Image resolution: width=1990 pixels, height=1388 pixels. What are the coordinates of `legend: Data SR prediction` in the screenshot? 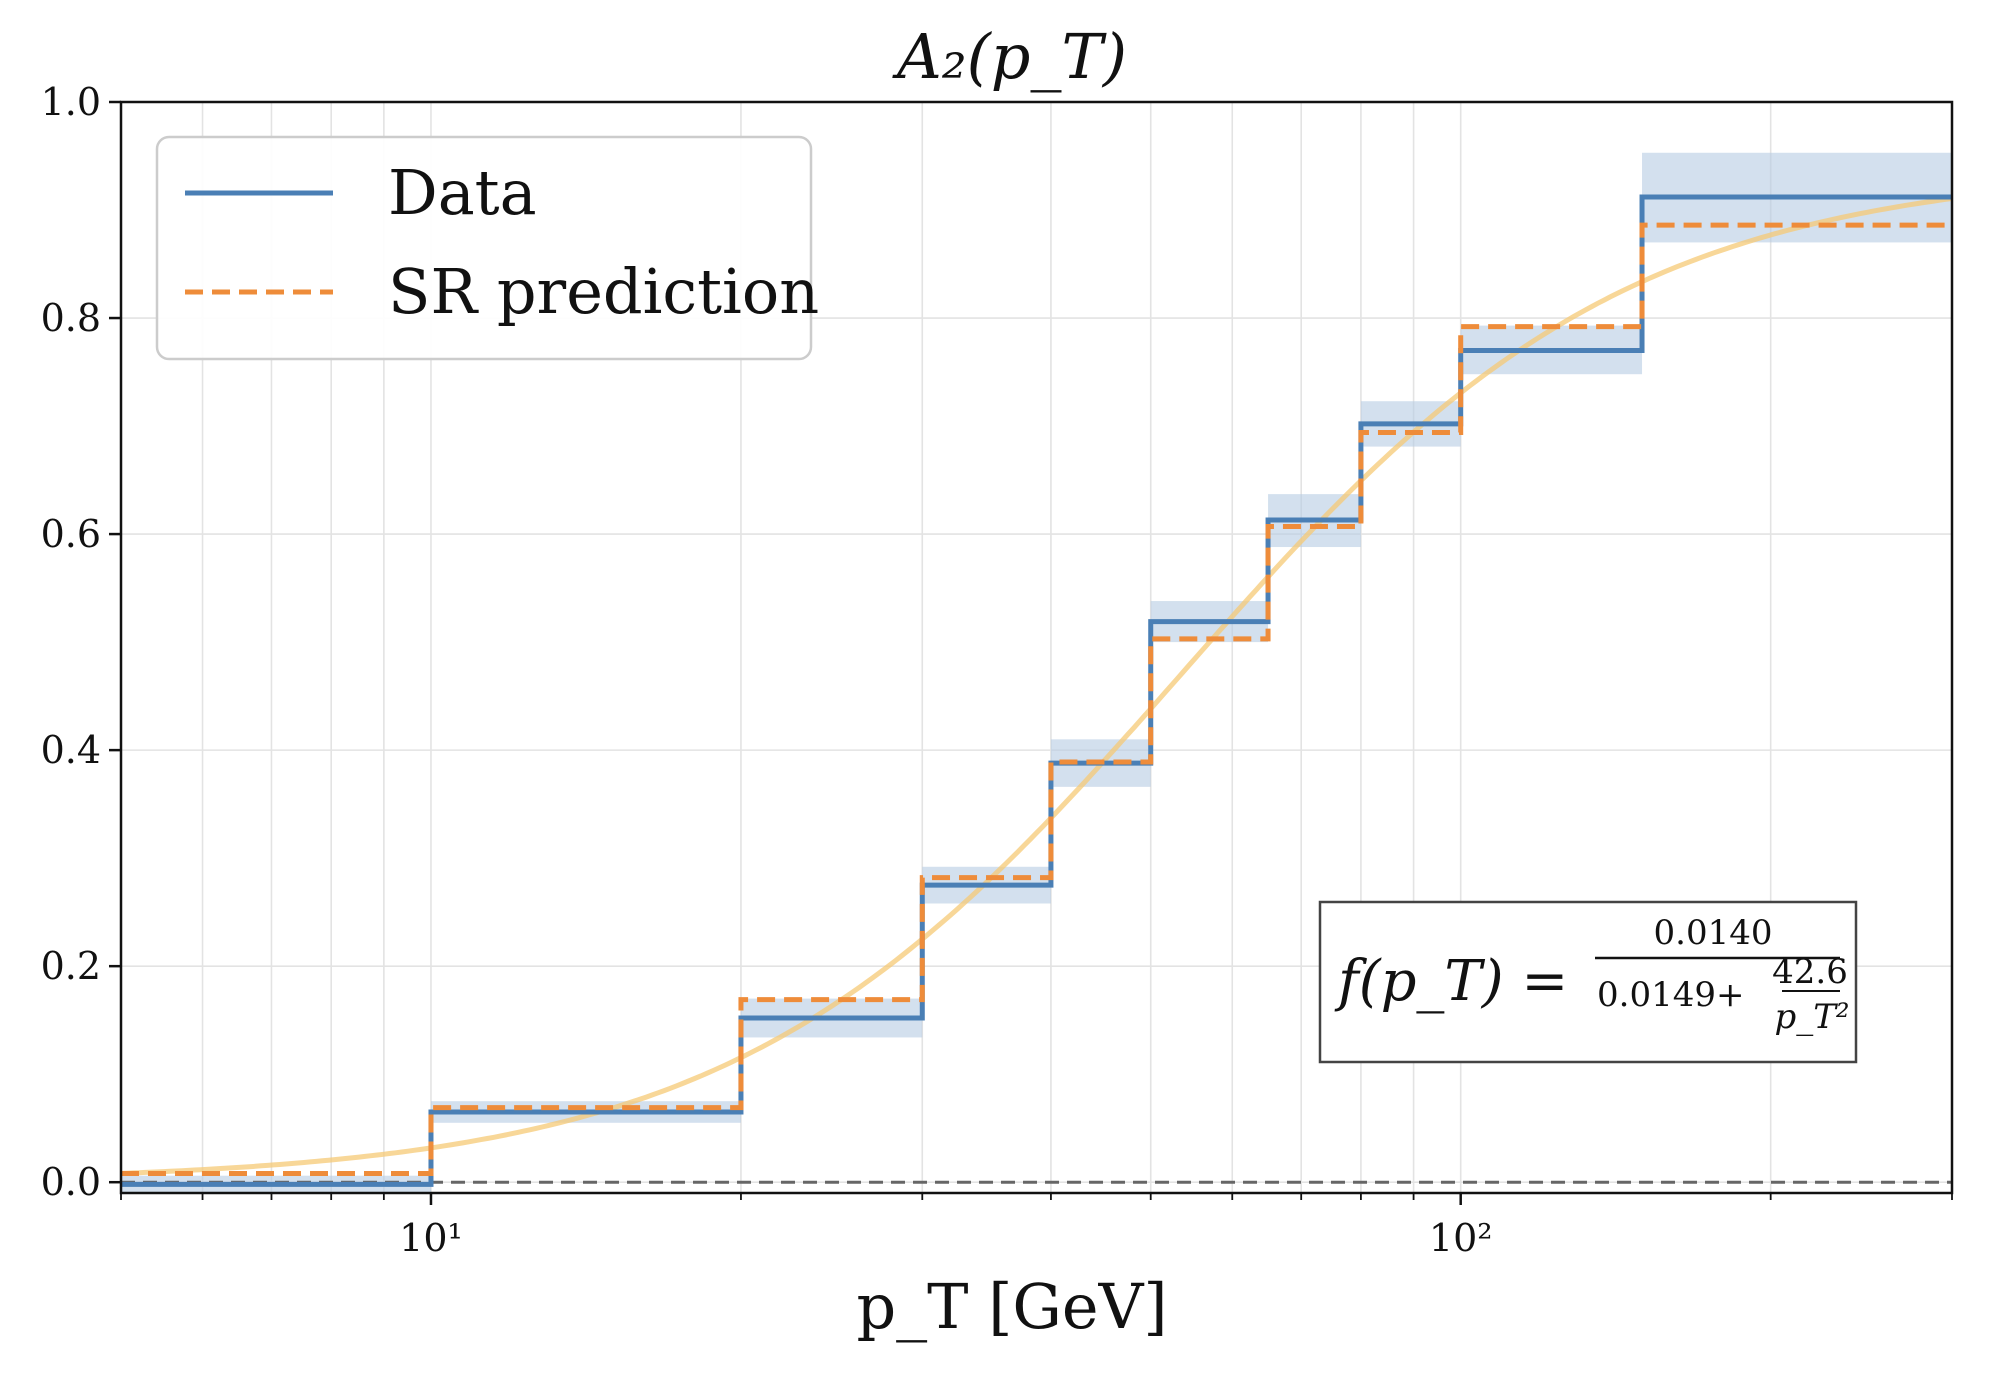 It's located at (487, 248).